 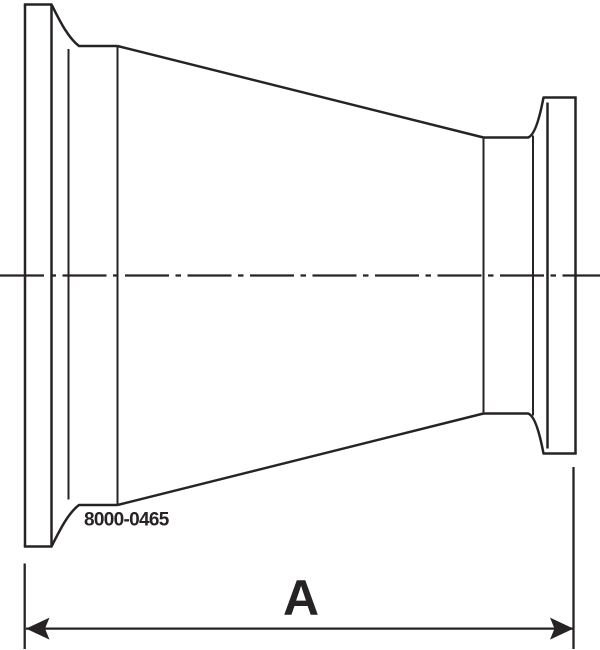 What do you see at coordinates (71, 275) in the screenshot?
I see `left-ferrule` at bounding box center [71, 275].